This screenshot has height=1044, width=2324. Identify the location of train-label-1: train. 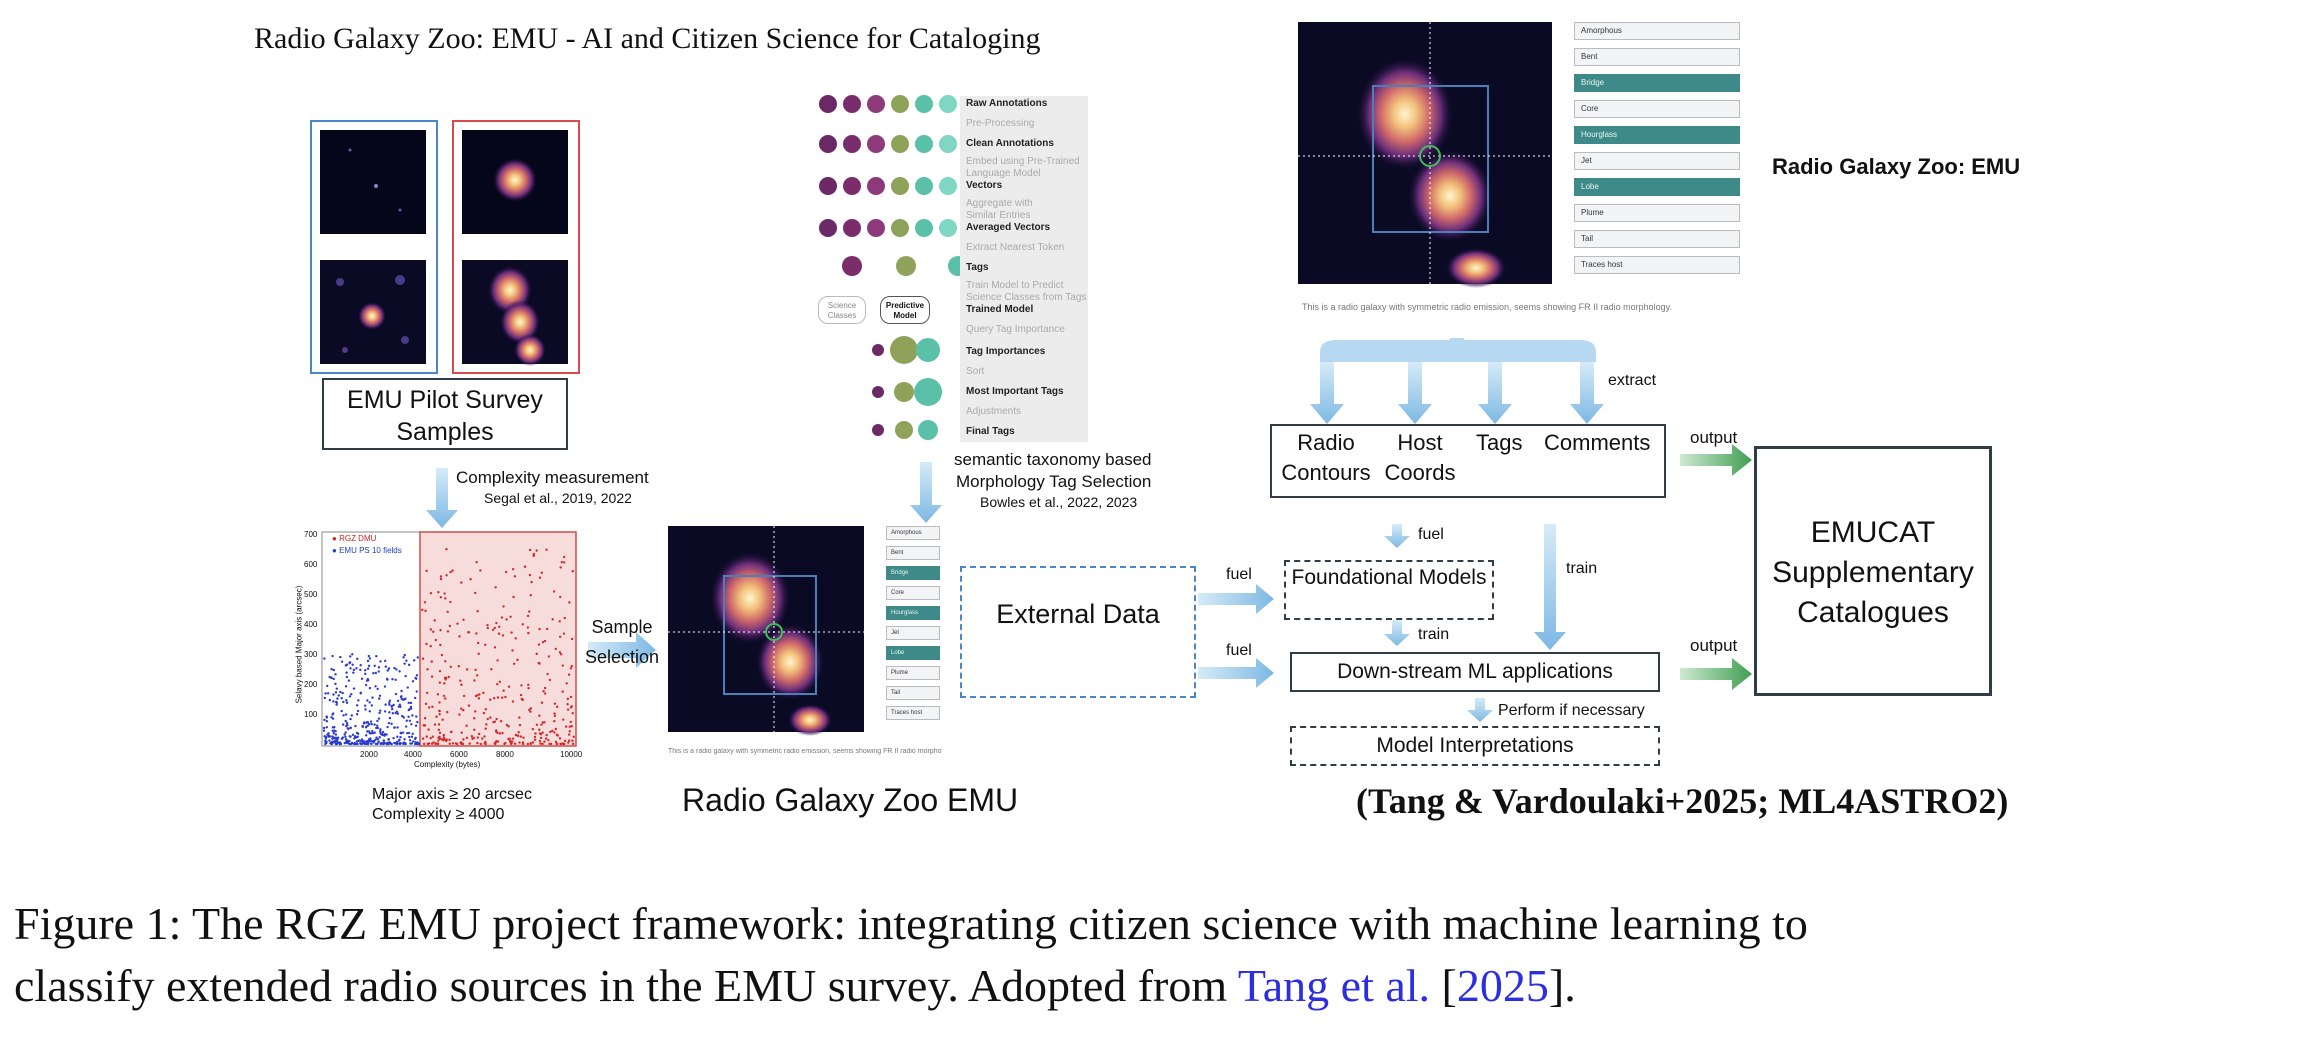
(1434, 634).